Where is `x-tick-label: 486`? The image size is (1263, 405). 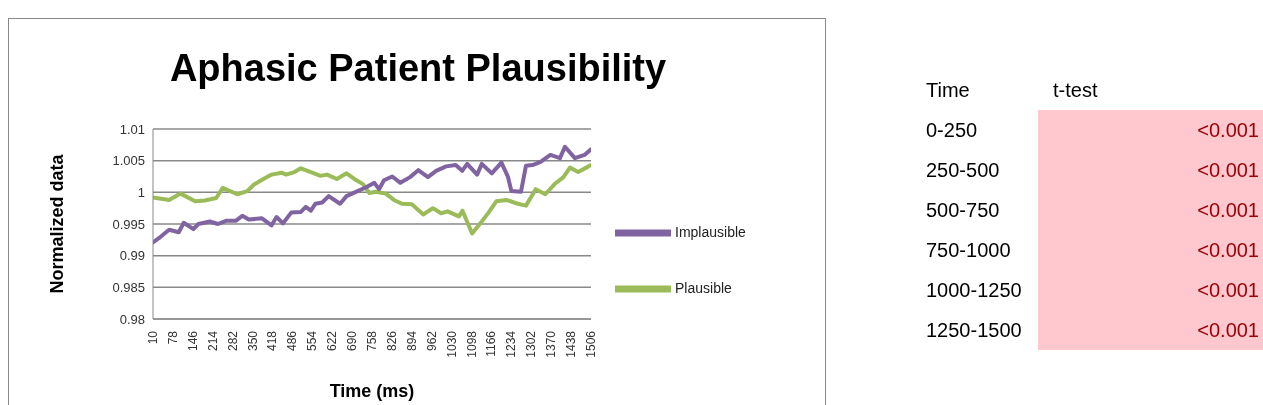 x-tick-label: 486 is located at coordinates (292, 341).